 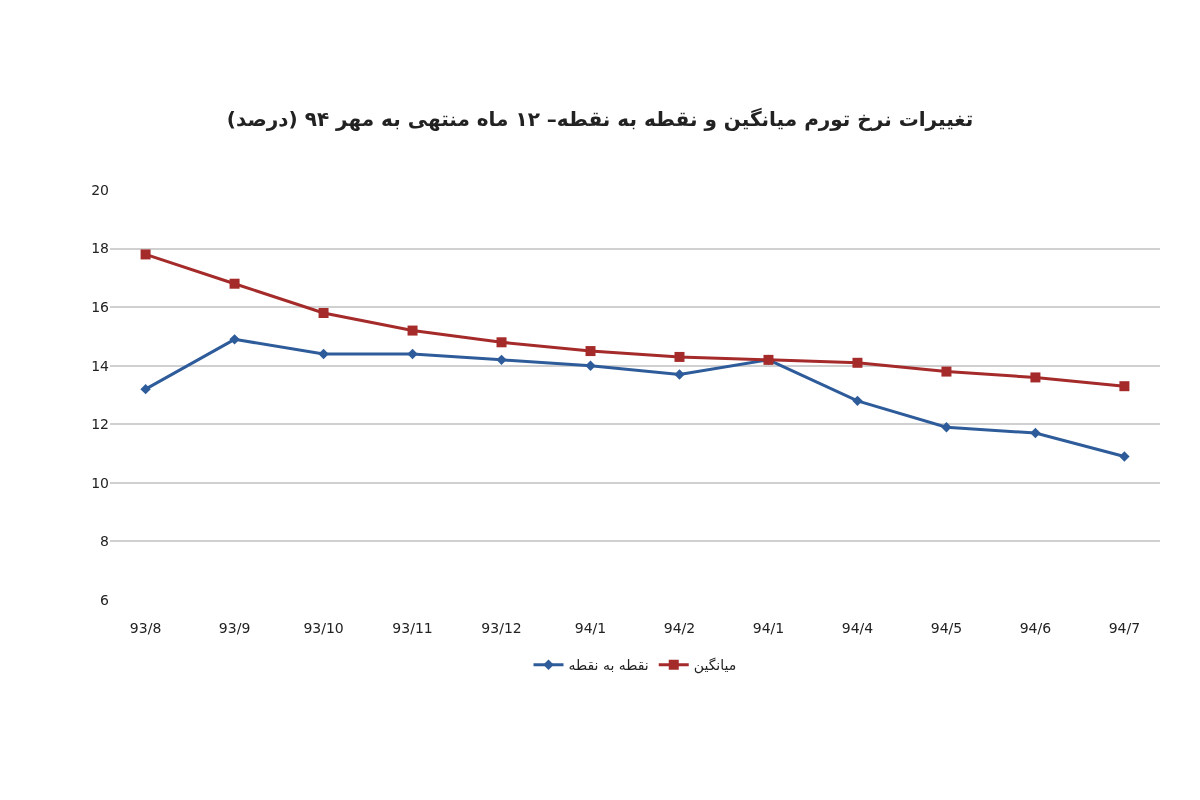 I want to click on x-tick-label: 93/8, so click(x=145, y=628).